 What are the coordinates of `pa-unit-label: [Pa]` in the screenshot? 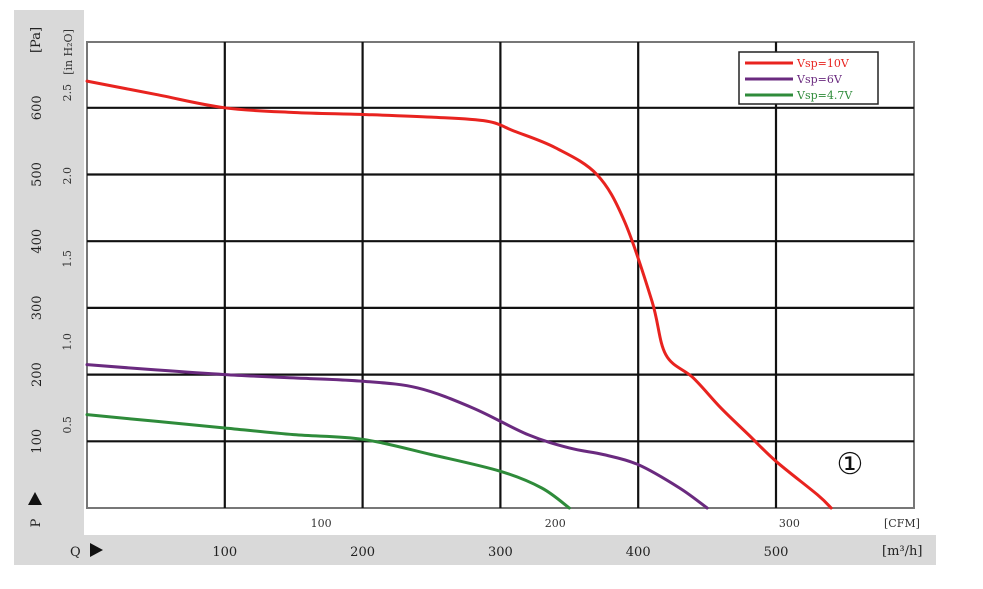 It's located at (36, 40).